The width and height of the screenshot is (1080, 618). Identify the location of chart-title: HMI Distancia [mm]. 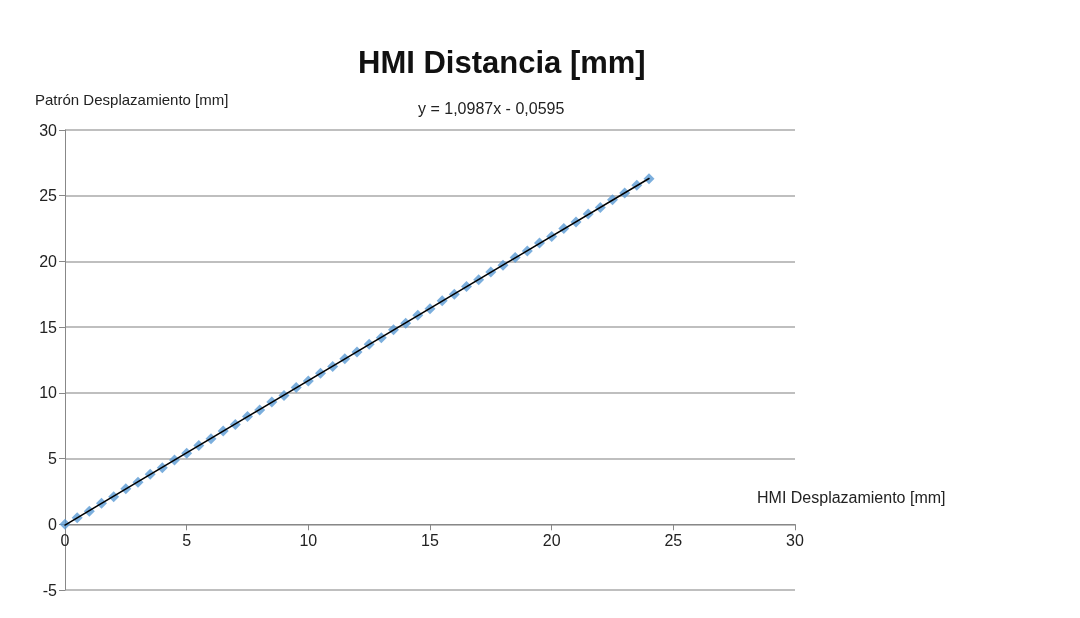
(502, 62).